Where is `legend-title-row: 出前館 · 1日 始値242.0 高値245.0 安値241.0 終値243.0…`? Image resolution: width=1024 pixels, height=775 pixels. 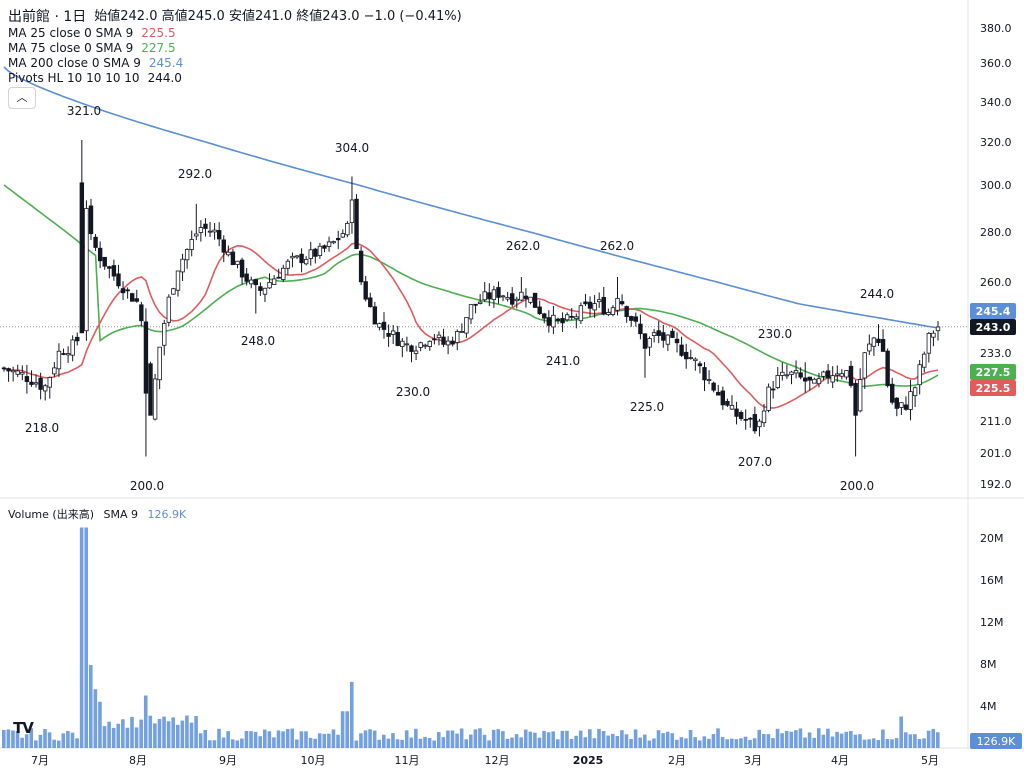
legend-title-row: 出前館 · 1日 始値242.0 高値245.0 安値241.0 終値243.0… is located at coordinates (235, 17).